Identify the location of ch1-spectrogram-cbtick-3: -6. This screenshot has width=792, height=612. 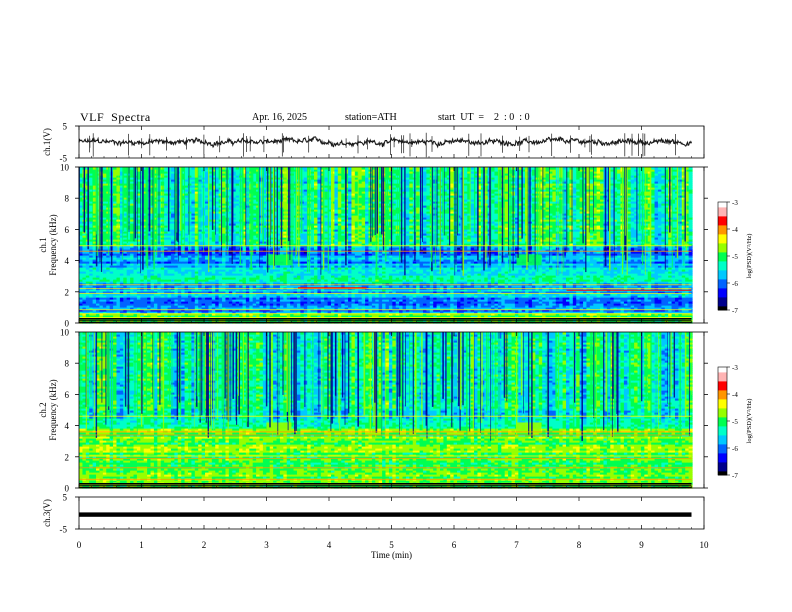
(735, 284).